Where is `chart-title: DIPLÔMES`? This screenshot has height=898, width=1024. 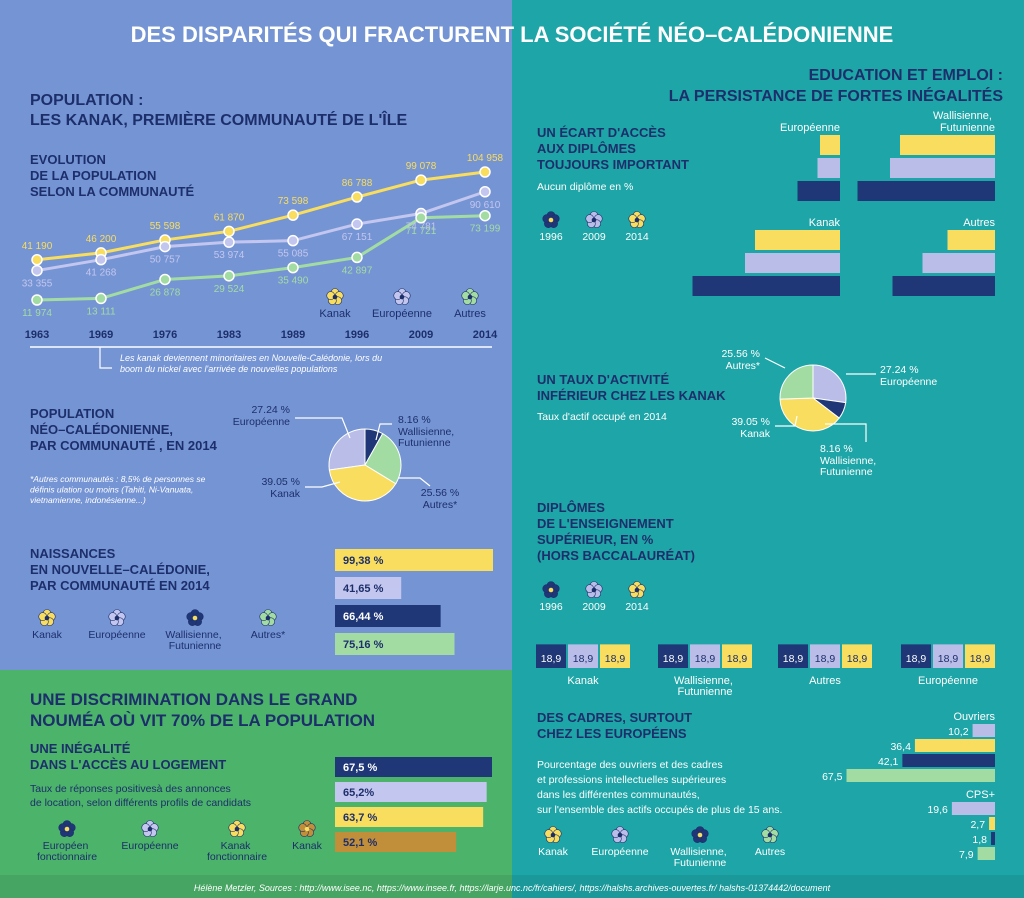
chart-title: DIPLÔMES is located at coordinates (571, 507).